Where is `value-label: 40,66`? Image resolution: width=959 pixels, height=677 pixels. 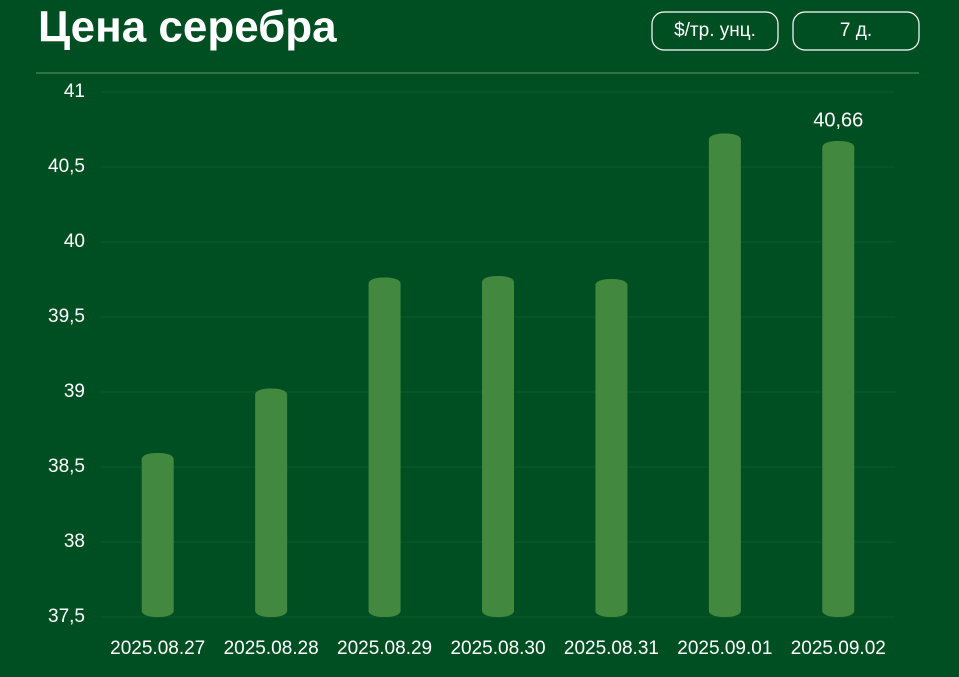 value-label: 40,66 is located at coordinates (838, 120).